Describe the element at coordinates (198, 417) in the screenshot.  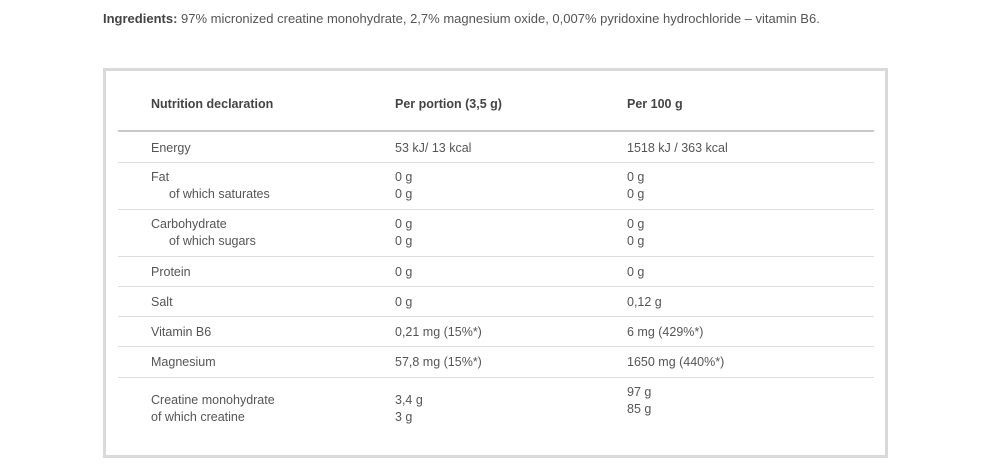
I see `row-label-sub: of which creatine` at that location.